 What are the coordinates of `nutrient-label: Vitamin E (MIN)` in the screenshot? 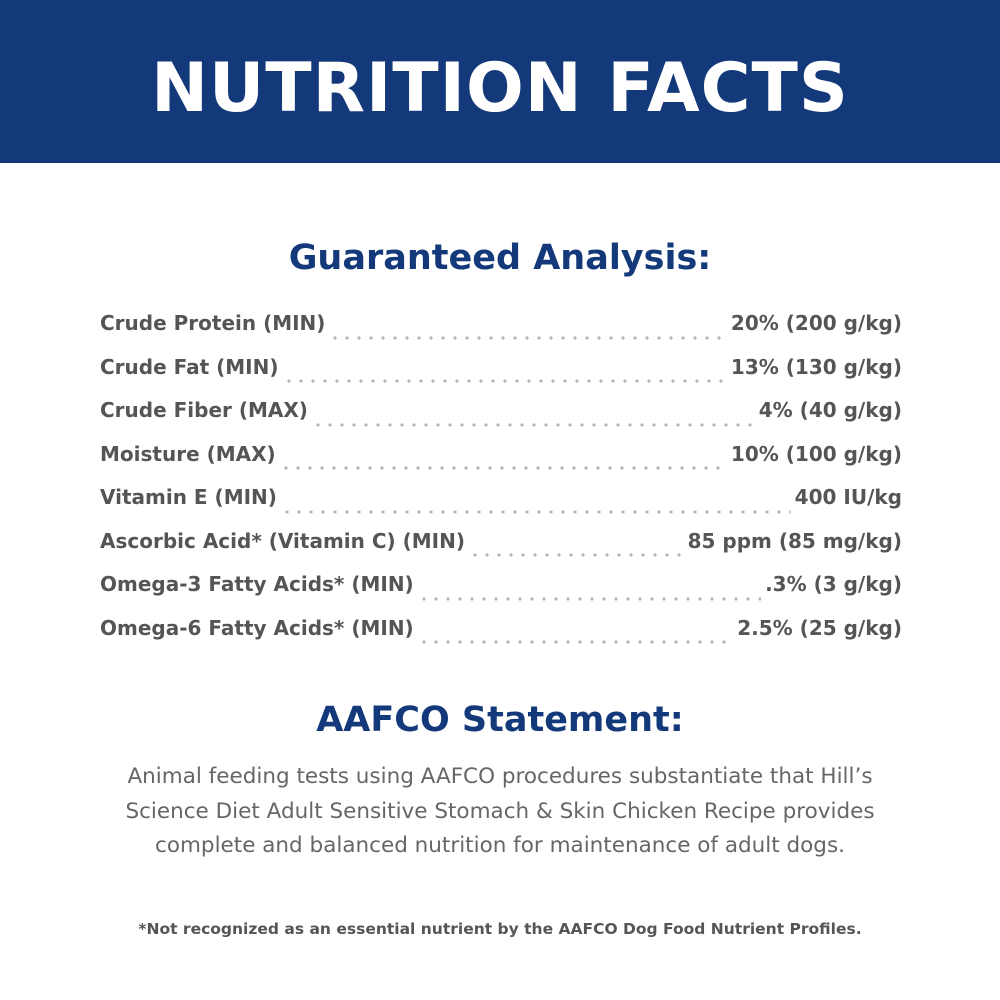 It's located at (188, 497).